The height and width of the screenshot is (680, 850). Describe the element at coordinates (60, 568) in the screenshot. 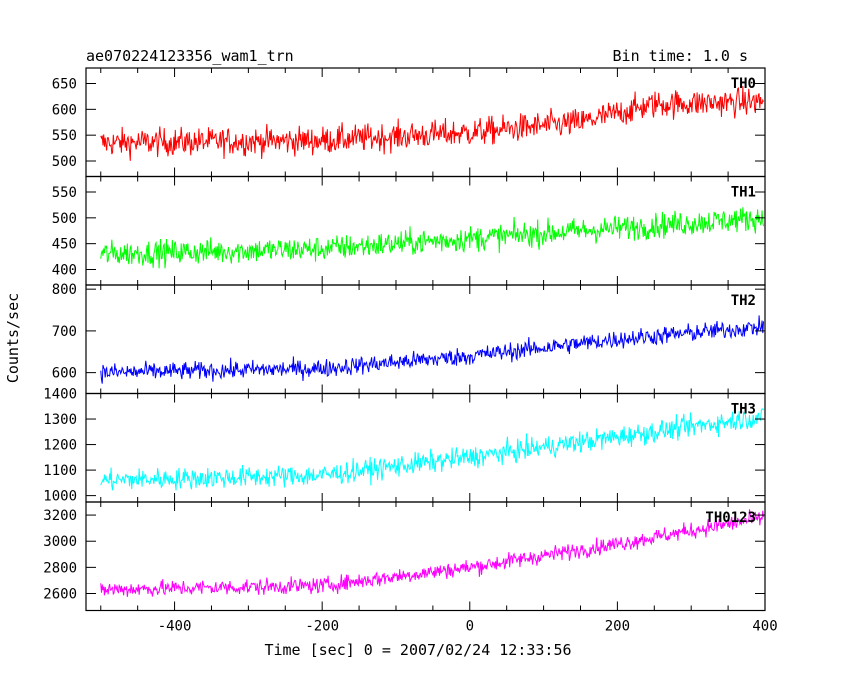

I see `y-tick-label: 2800` at that location.